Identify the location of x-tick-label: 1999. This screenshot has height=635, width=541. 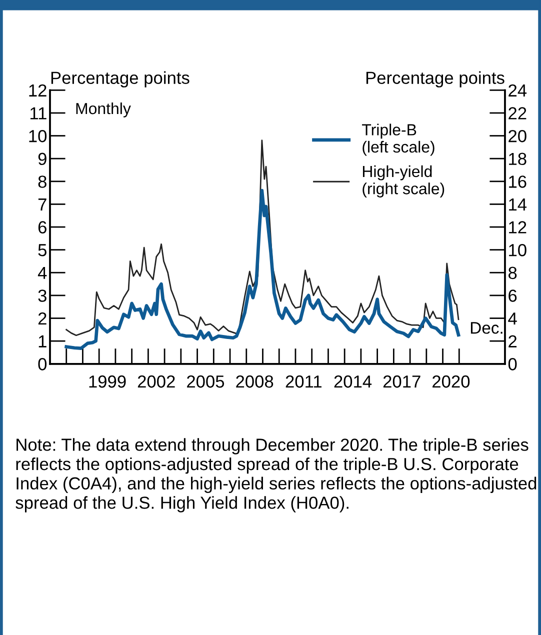
(107, 381).